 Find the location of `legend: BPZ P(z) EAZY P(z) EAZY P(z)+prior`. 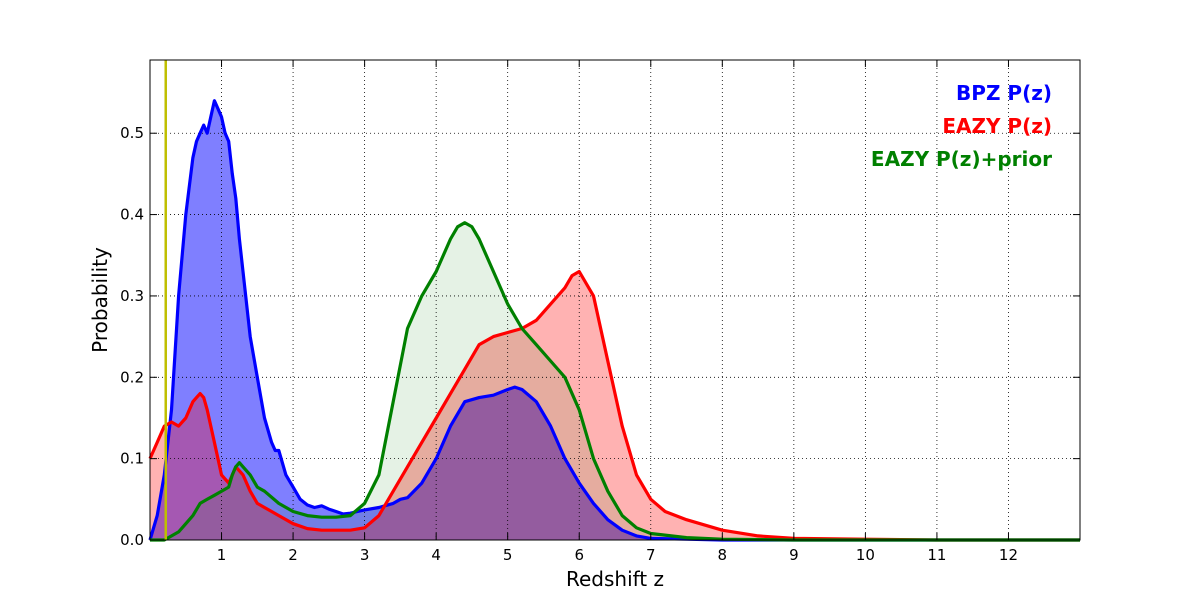

legend: BPZ P(z) EAZY P(z) EAZY P(z)+prior is located at coordinates (961, 126).